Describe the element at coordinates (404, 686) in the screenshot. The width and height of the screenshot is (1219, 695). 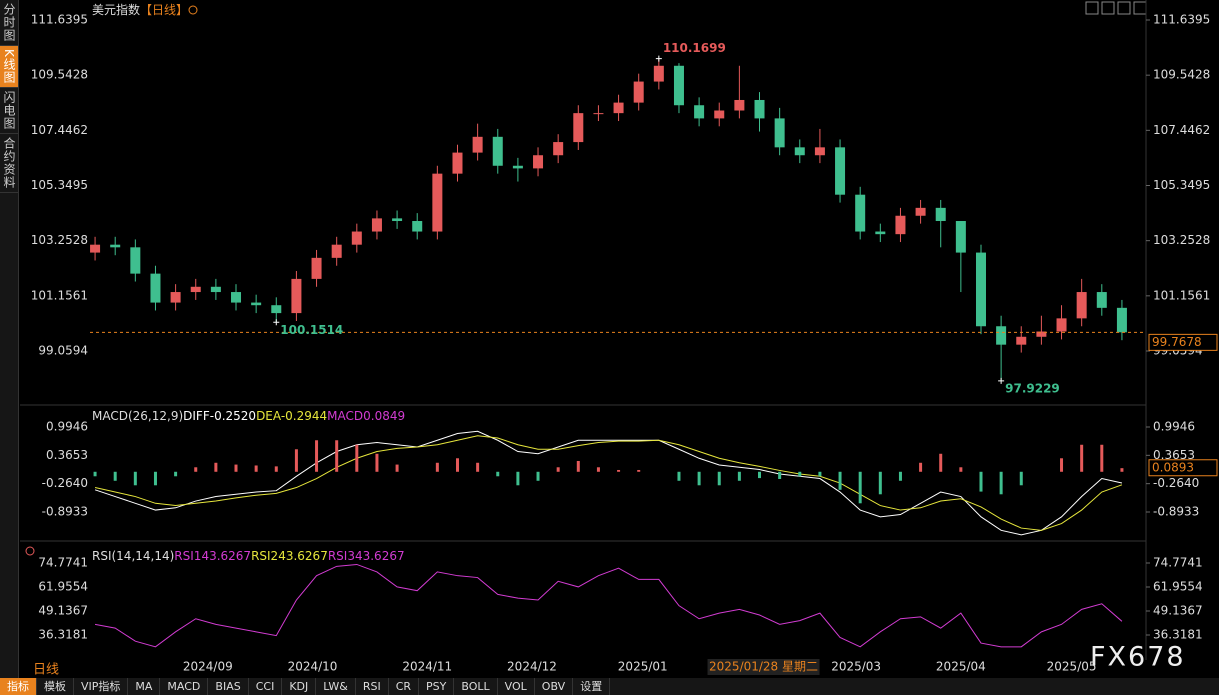
I see `toolbar-button: CR` at that location.